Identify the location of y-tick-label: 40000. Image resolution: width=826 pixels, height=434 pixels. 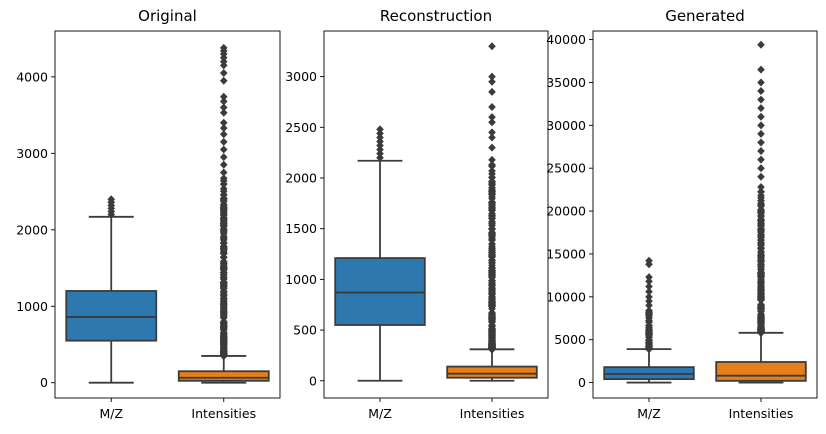
(566, 39).